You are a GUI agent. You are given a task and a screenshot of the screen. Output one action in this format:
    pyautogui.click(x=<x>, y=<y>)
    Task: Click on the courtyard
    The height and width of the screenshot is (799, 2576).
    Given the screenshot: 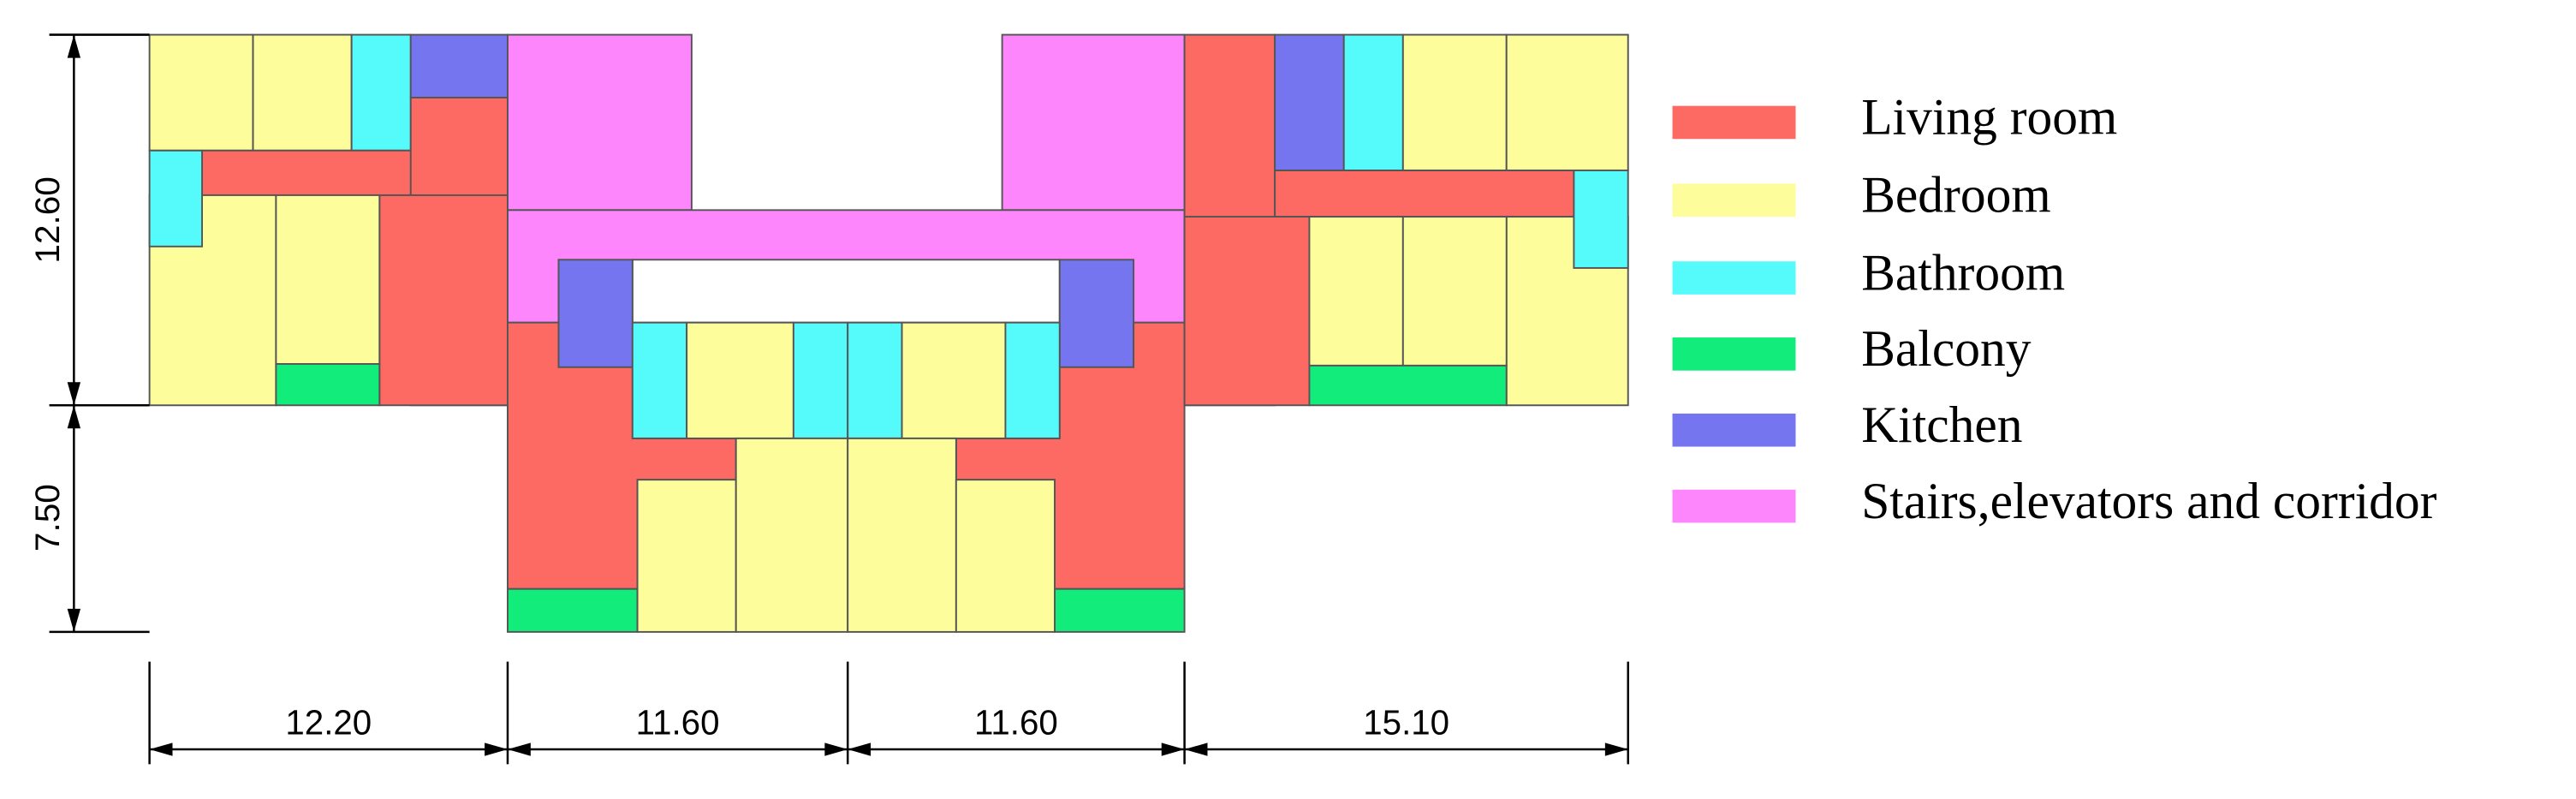 What is the action you would take?
    pyautogui.click(x=846, y=291)
    